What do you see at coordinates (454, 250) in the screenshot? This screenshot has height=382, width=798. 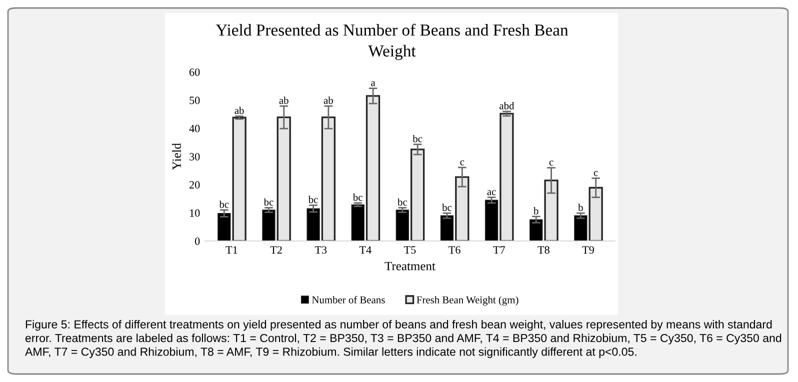 I see `x-tick-label: T6` at bounding box center [454, 250].